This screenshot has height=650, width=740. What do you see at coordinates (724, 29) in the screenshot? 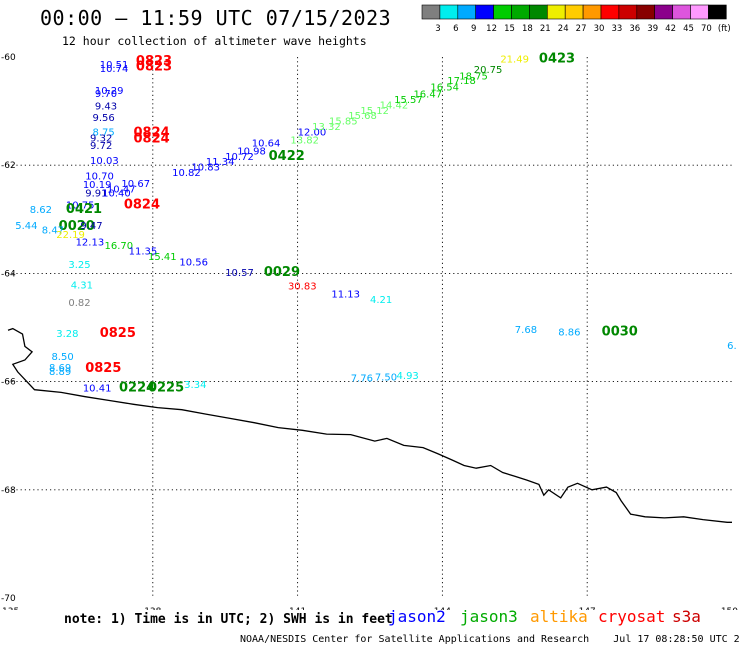
I see `scale-label: (ft)` at bounding box center [724, 29].